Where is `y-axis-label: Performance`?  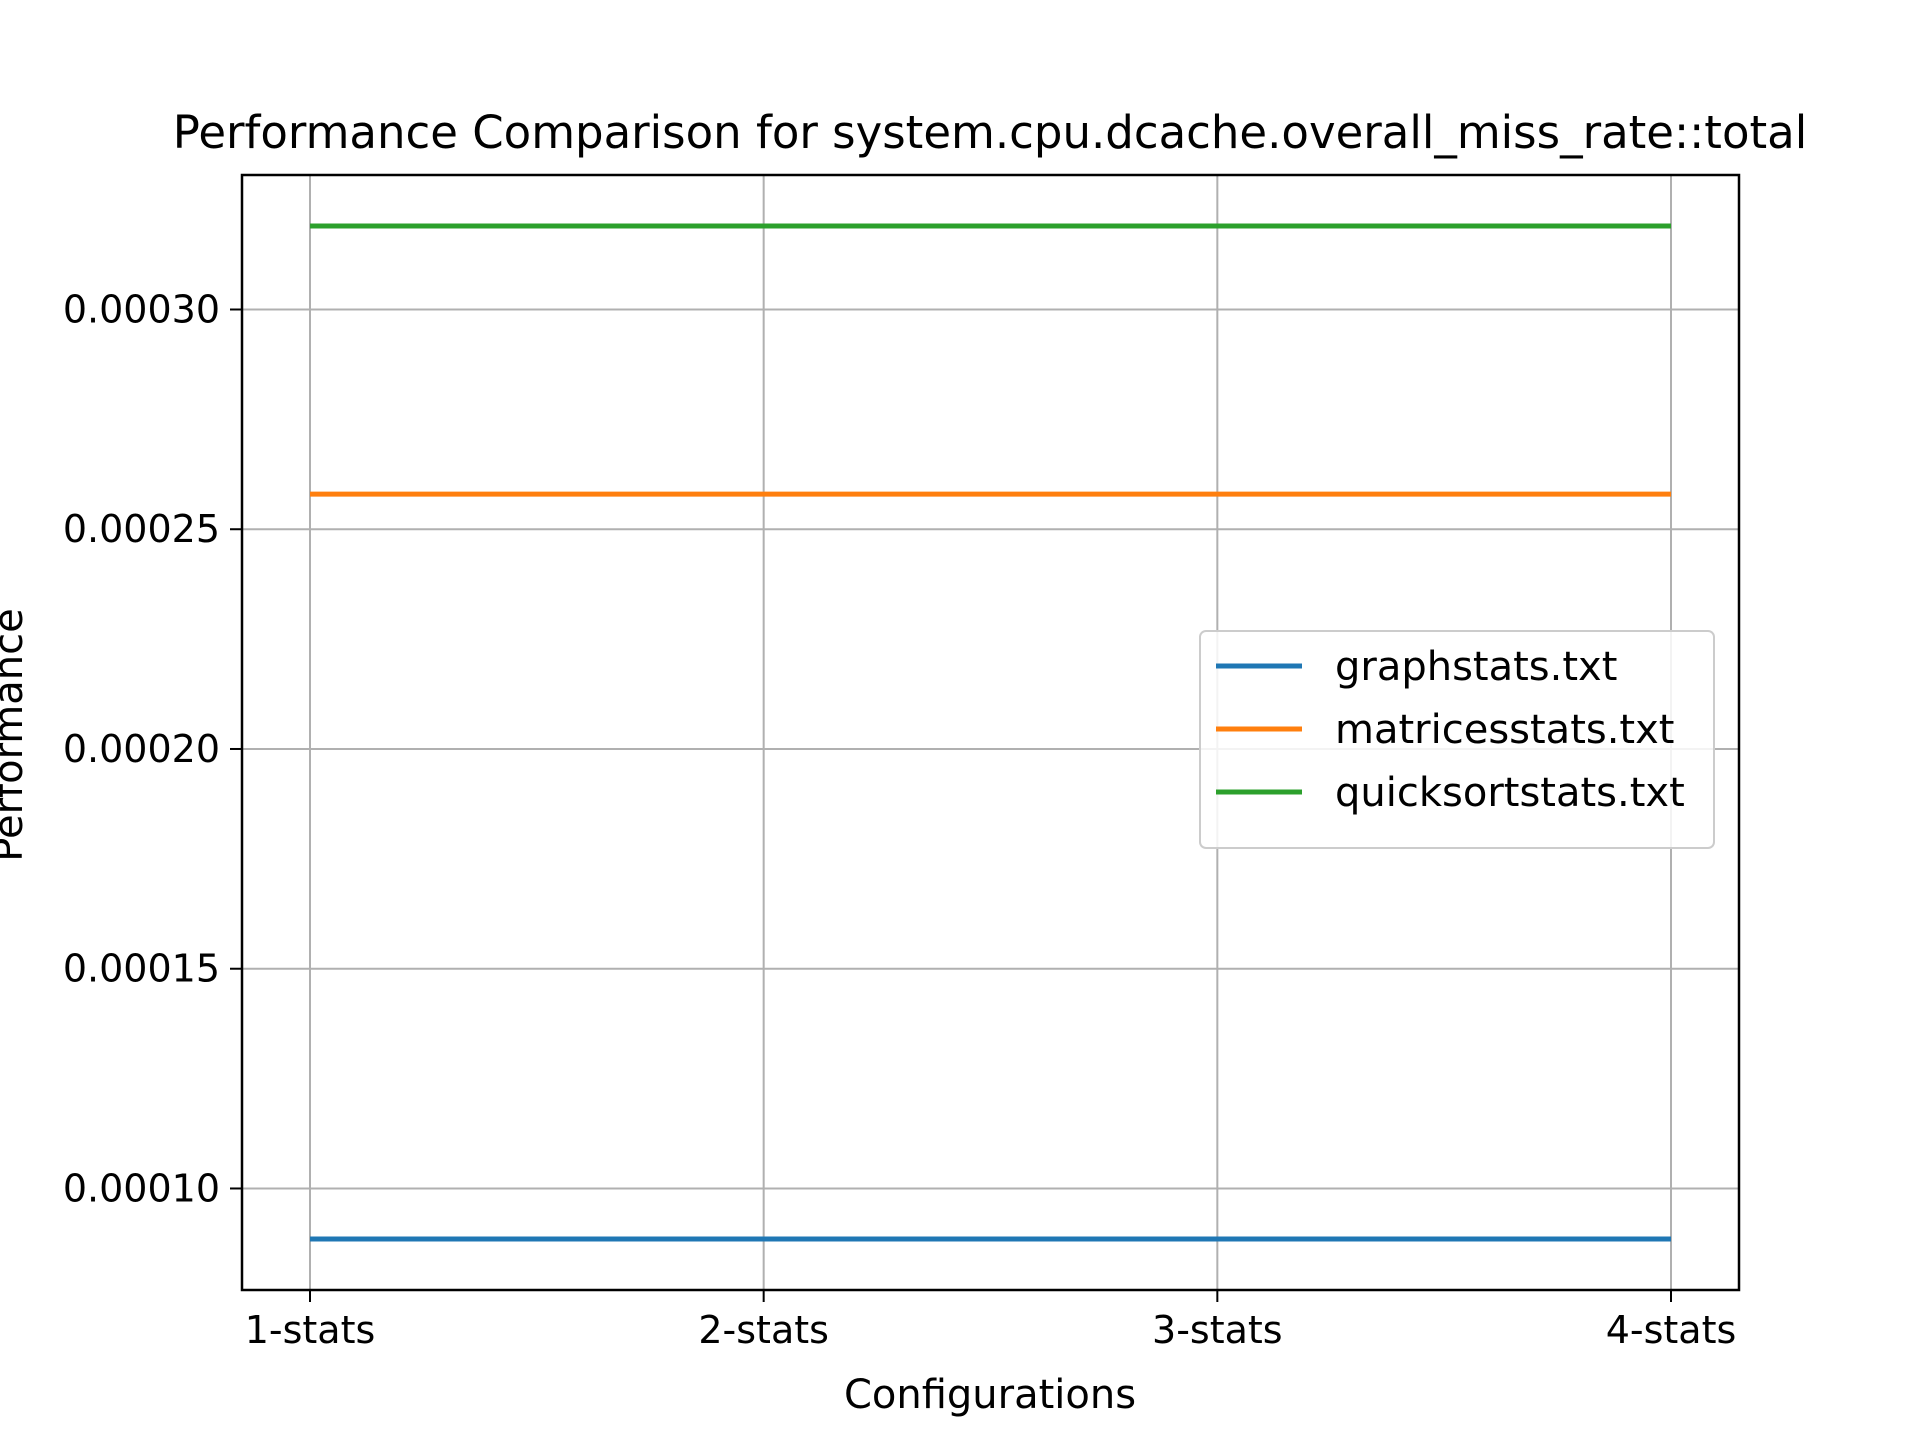
y-axis-label: Performance is located at coordinates (16, 734).